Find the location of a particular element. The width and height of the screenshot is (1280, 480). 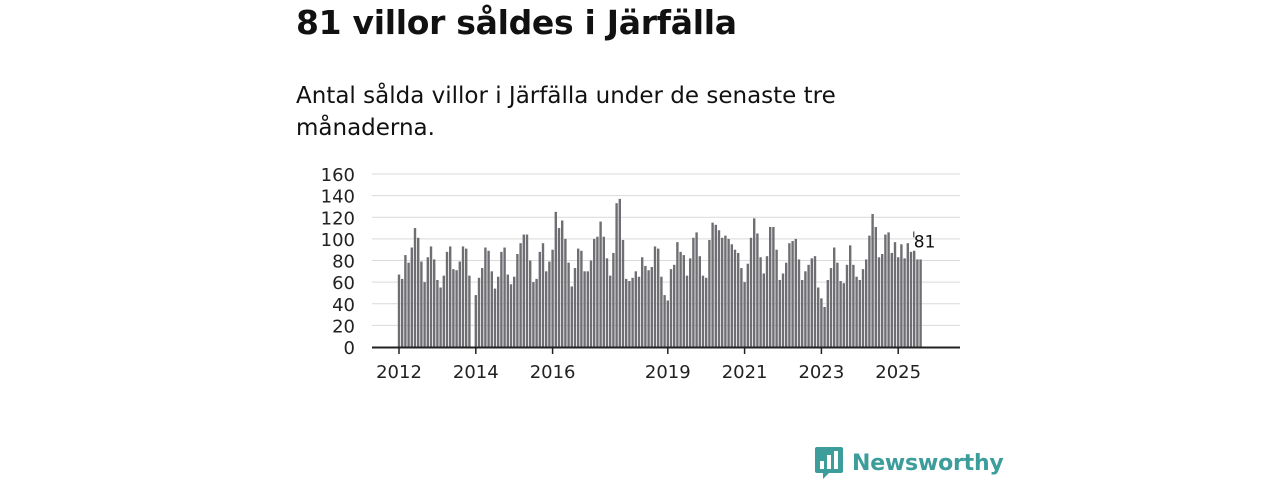

y-tick-label: 100 is located at coordinates (338, 240).